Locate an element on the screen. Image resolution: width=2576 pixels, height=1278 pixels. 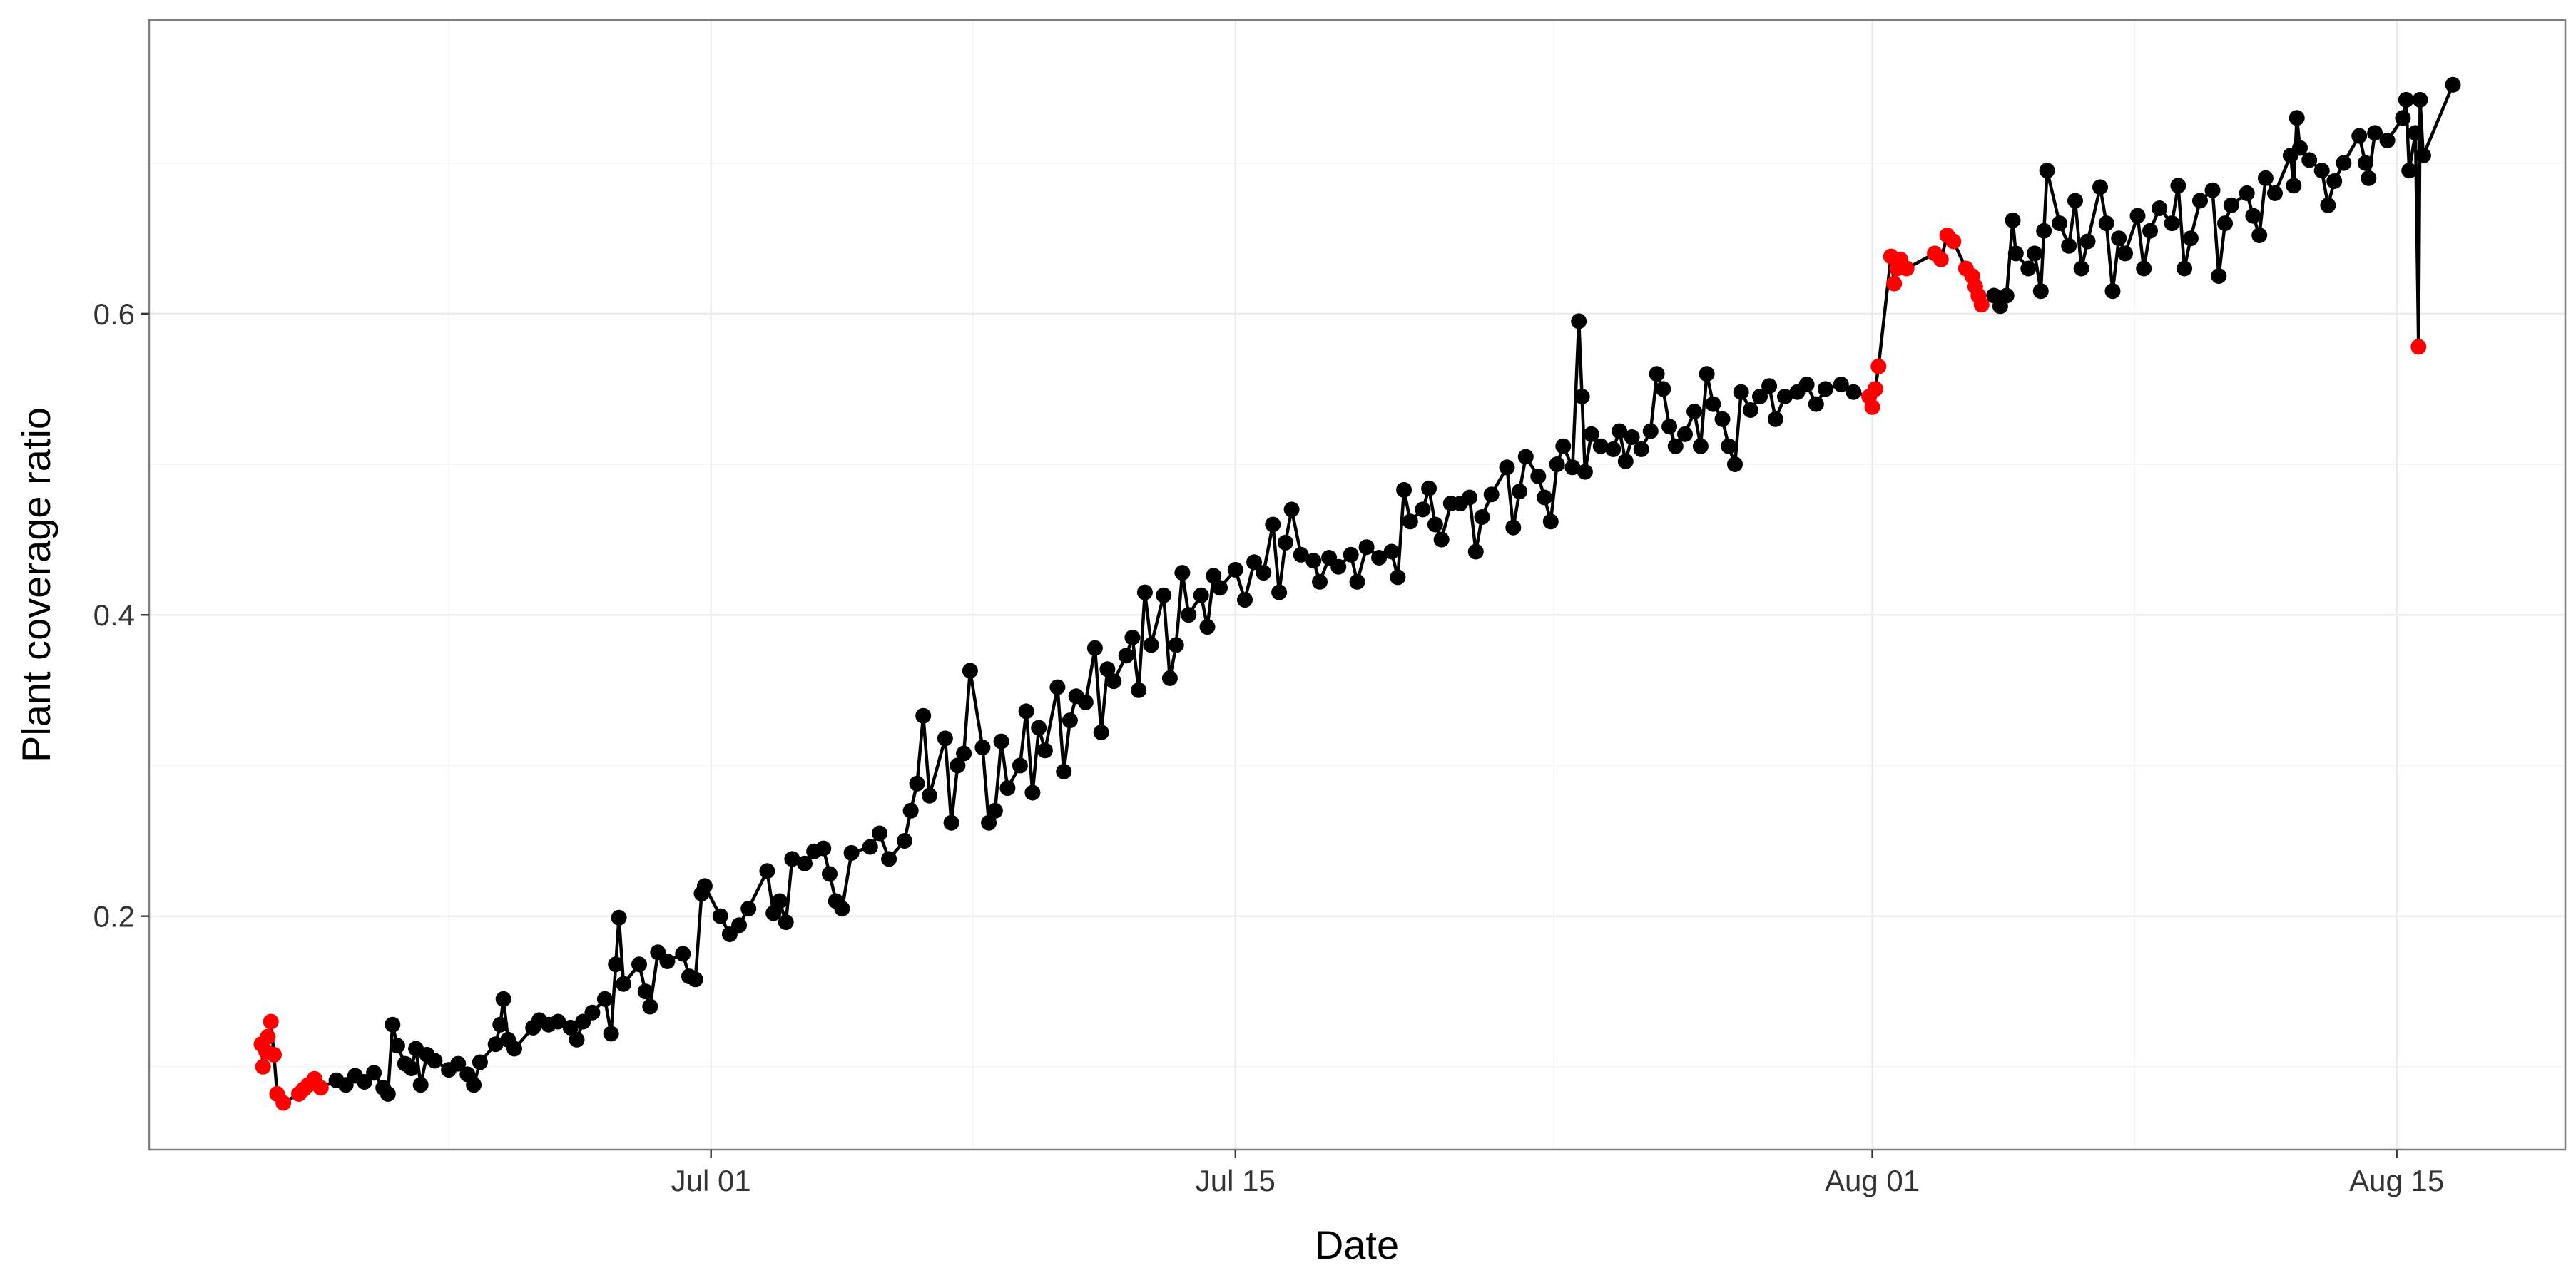
y-axis: 0.2 0.4 0.6 is located at coordinates (121, 615).